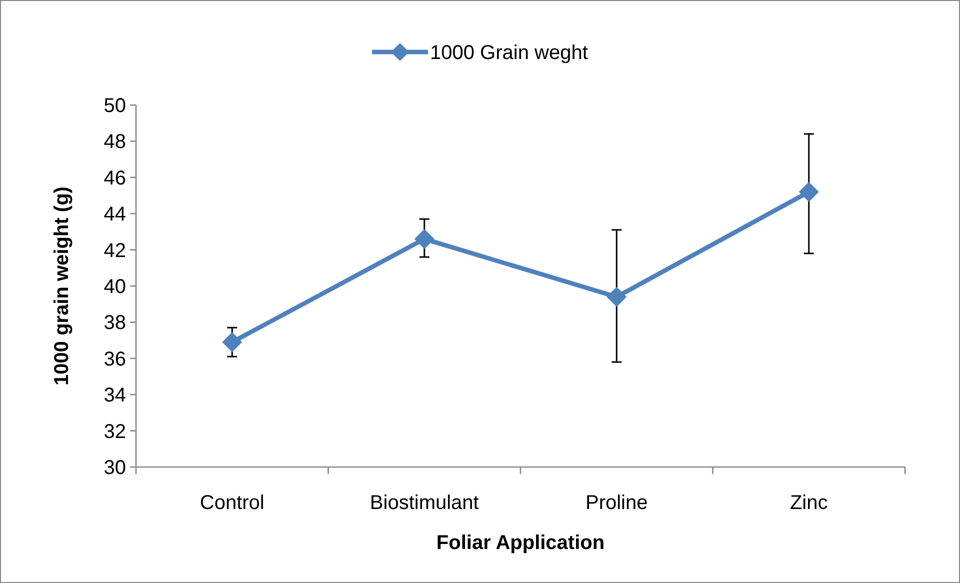 Image resolution: width=960 pixels, height=583 pixels. I want to click on y-tick-label: 30, so click(115, 468).